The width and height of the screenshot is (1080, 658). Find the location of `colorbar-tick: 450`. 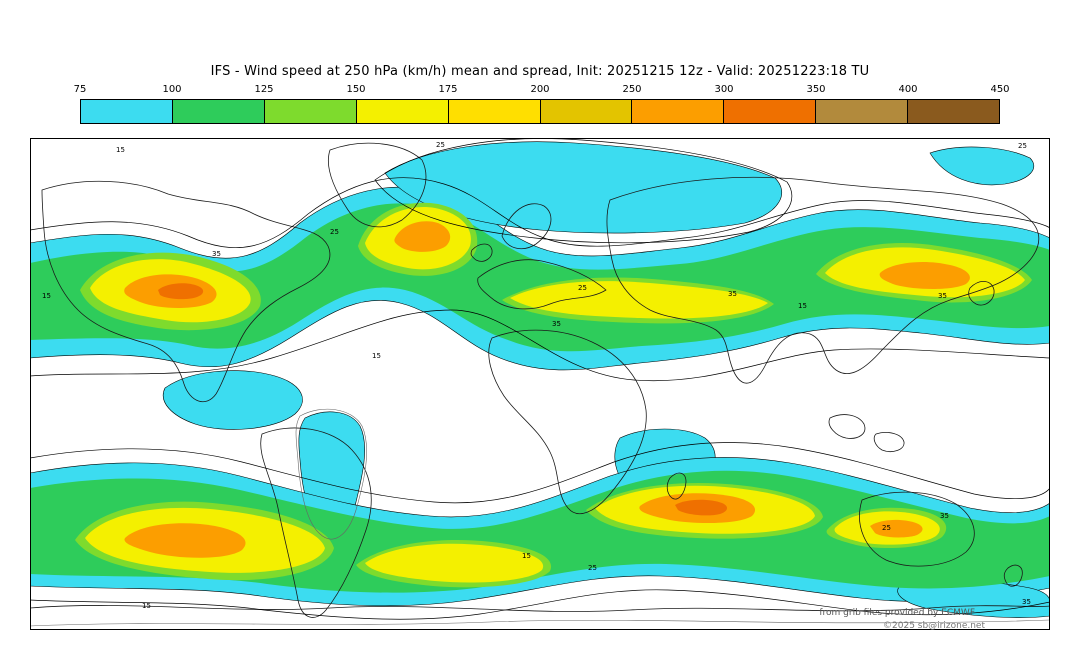

colorbar-tick: 450 is located at coordinates (1000, 89).